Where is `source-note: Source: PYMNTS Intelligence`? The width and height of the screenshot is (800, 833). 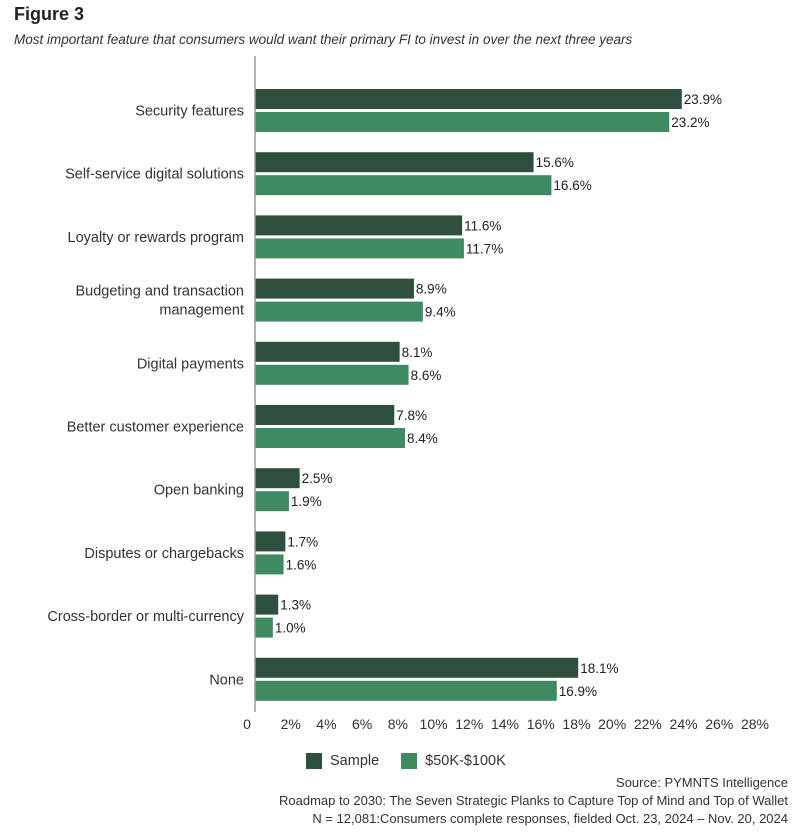 source-note: Source: PYMNTS Intelligence is located at coordinates (702, 782).